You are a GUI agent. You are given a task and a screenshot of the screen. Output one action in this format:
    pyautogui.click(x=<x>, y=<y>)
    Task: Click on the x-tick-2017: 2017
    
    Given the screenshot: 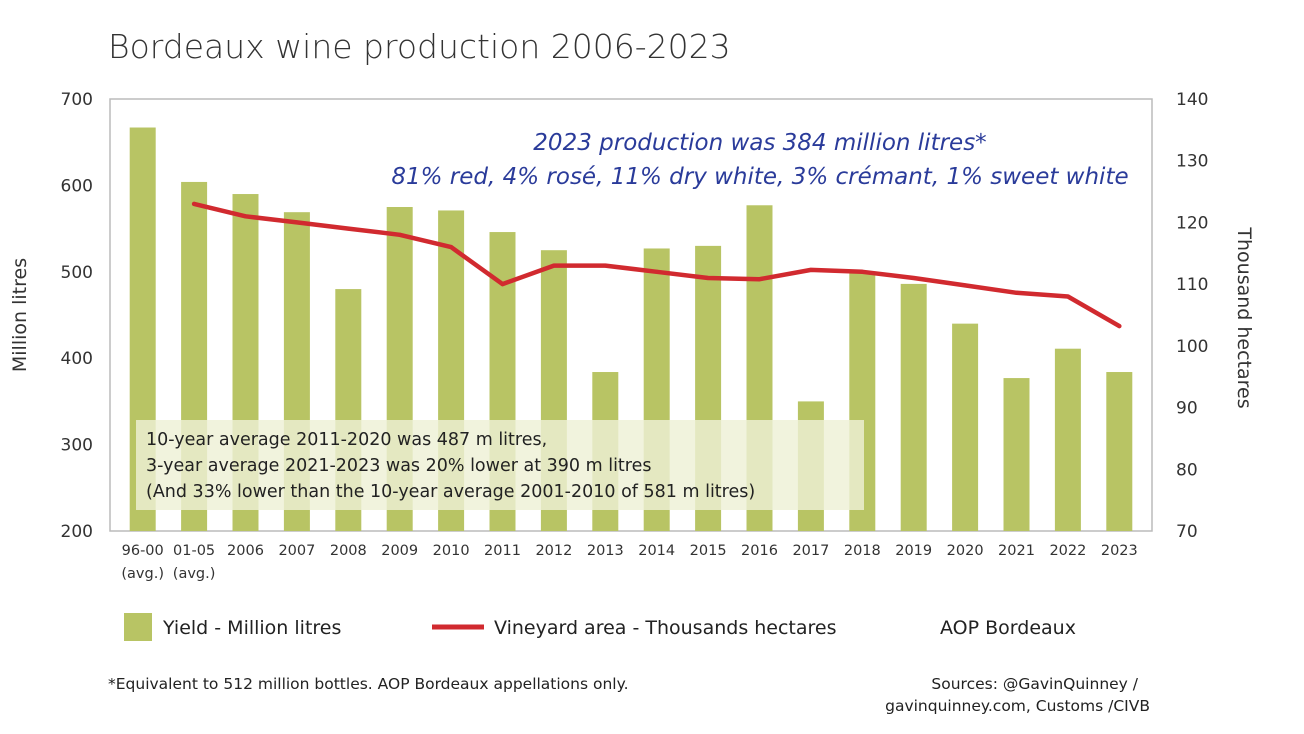 What is the action you would take?
    pyautogui.click(x=810, y=551)
    